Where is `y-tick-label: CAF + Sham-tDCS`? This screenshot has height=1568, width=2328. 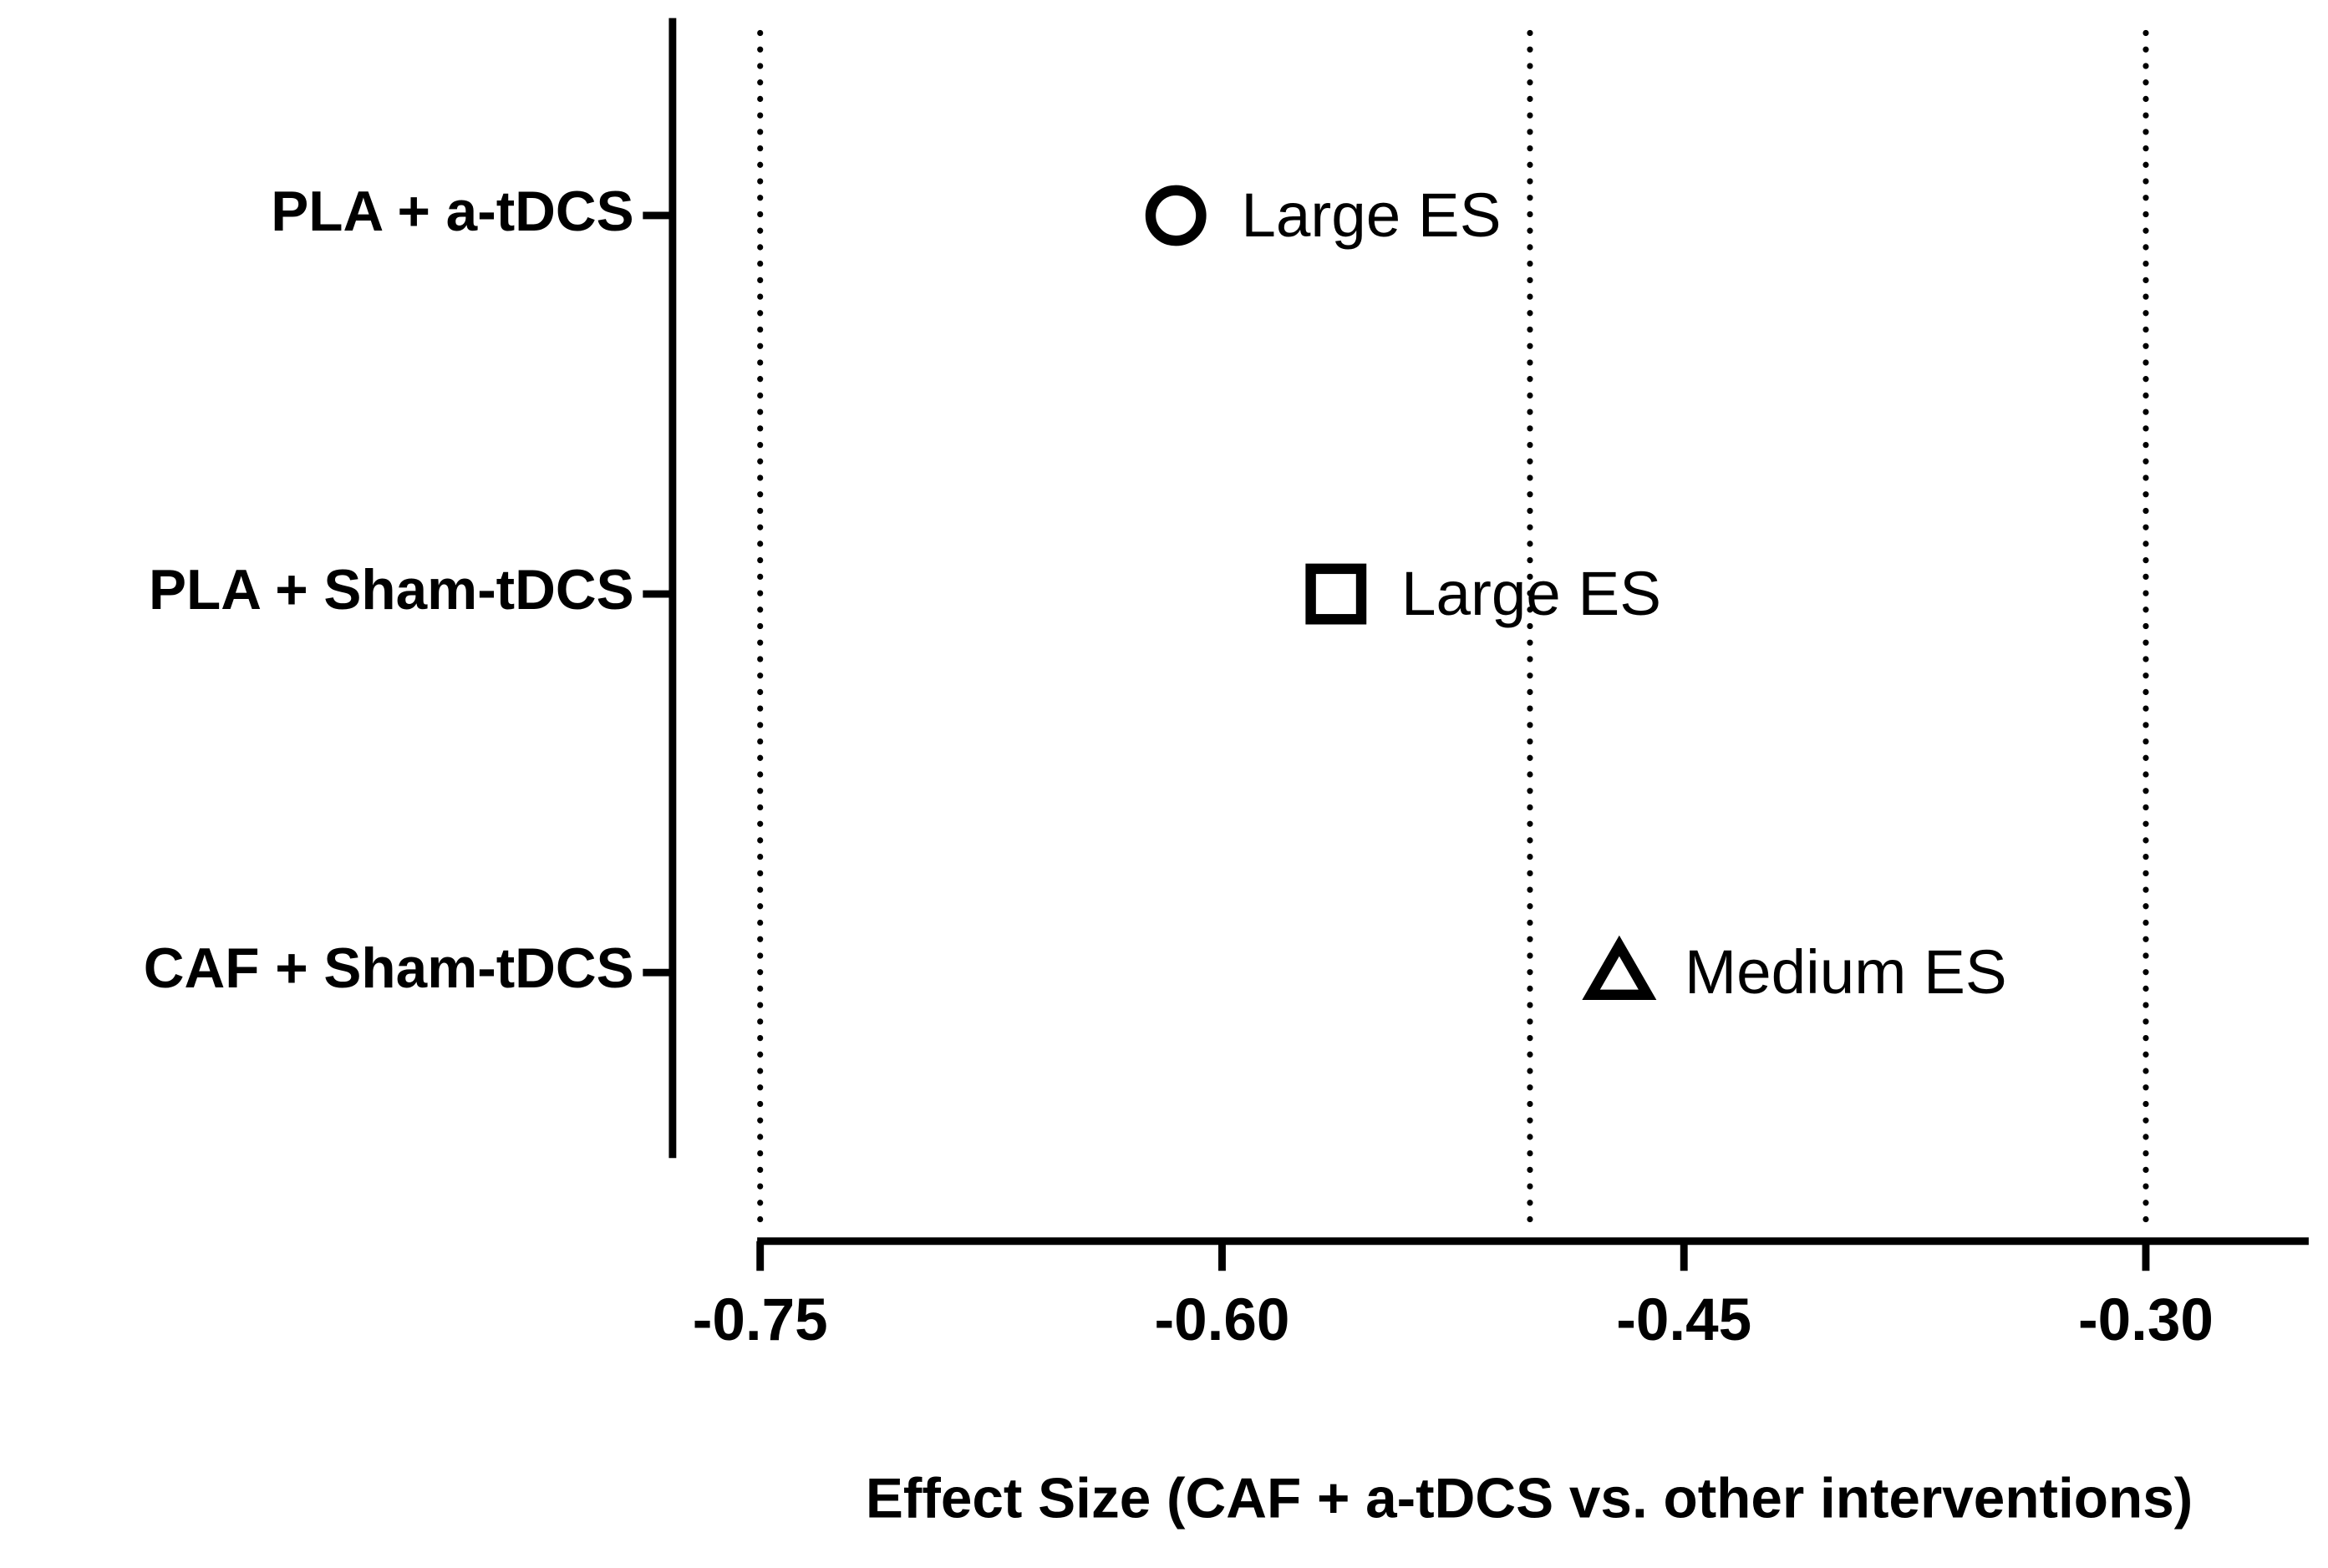 y-tick-label: CAF + Sham-tDCS is located at coordinates (389, 969).